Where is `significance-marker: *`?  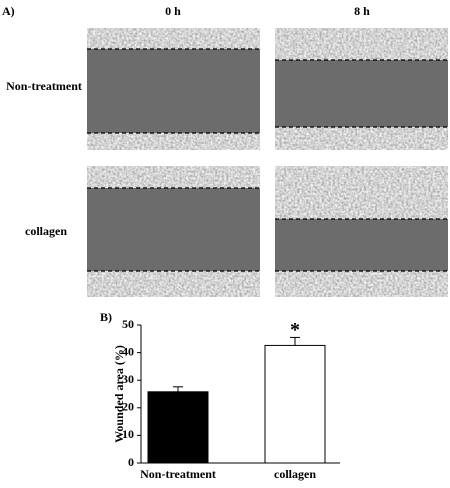 significance-marker: * is located at coordinates (295, 330).